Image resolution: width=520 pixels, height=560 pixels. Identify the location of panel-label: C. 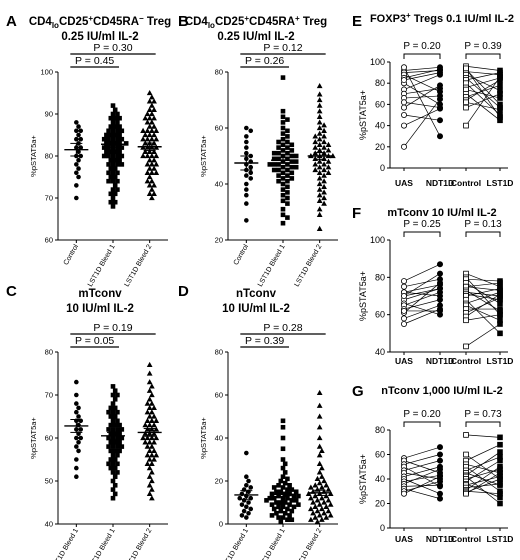
(11, 291).